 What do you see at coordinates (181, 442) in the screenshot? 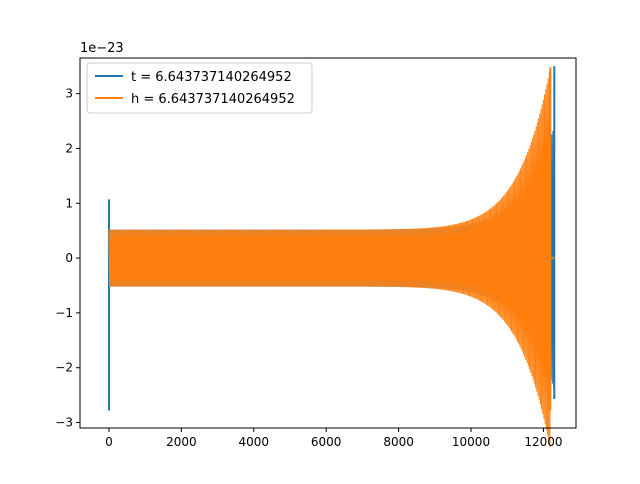
I see `x-tick-label: 2000` at bounding box center [181, 442].